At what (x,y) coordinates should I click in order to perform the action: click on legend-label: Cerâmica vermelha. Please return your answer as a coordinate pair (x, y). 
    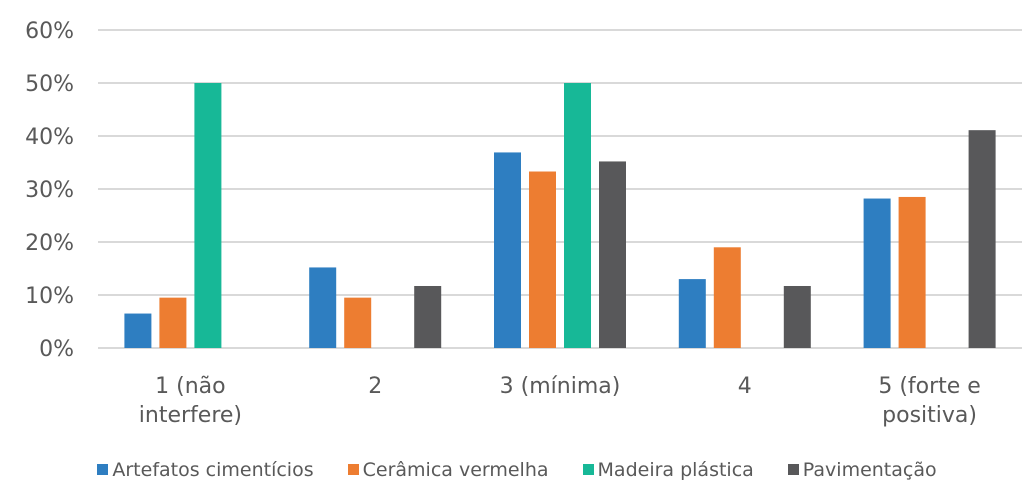
    Looking at the image, I should click on (455, 469).